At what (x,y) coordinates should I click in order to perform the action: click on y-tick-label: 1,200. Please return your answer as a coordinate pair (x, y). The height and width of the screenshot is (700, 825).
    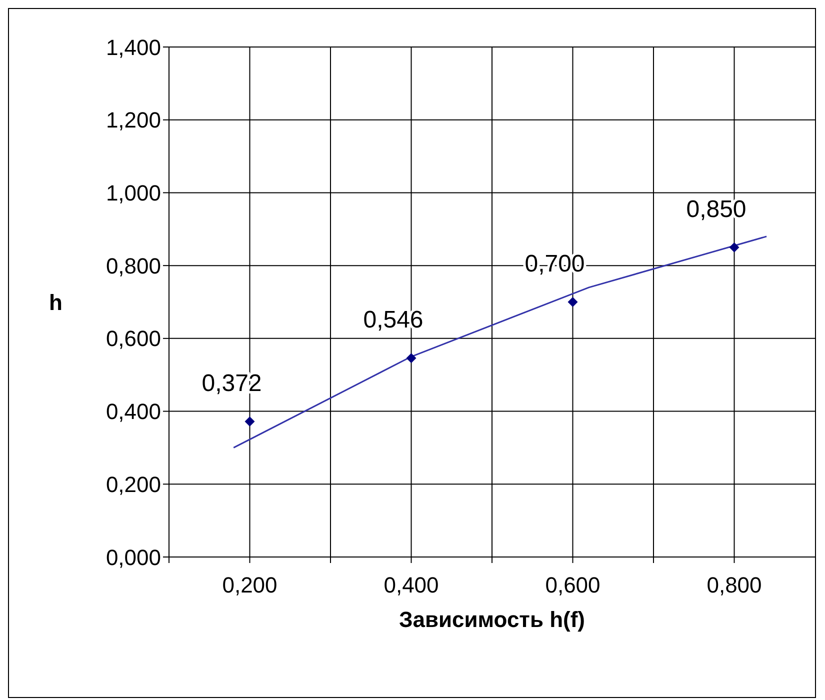
    Looking at the image, I should click on (133, 120).